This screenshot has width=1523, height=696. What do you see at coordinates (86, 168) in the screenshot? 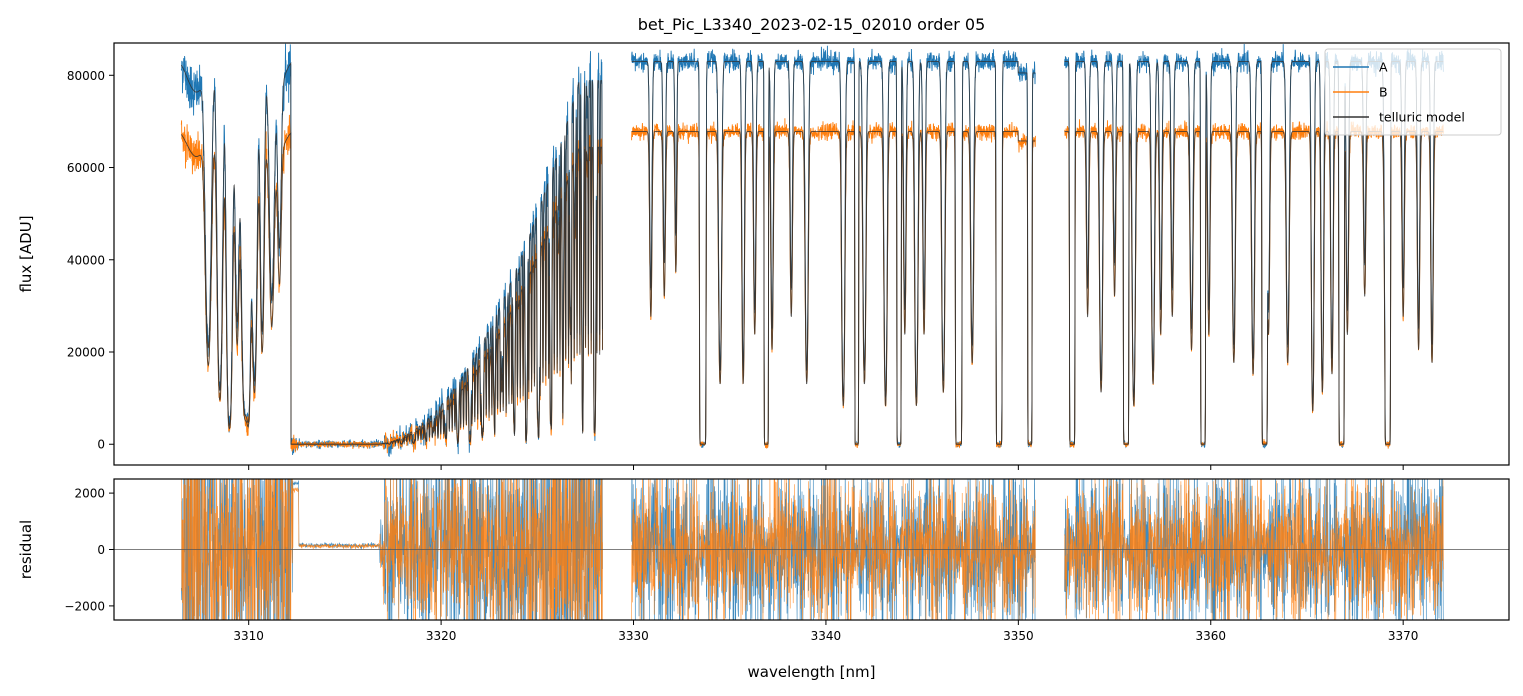
I see `y-tick-label: 60000` at bounding box center [86, 168].